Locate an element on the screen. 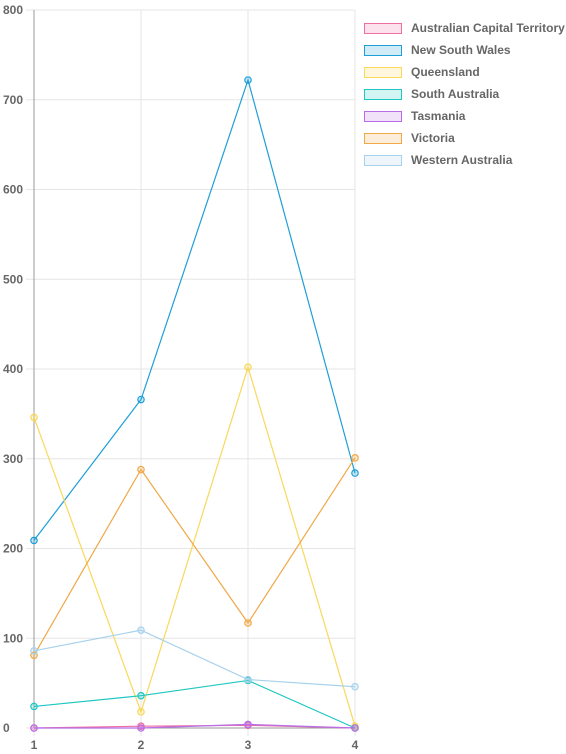  legend-label: Australian Capital Territory is located at coordinates (488, 28).